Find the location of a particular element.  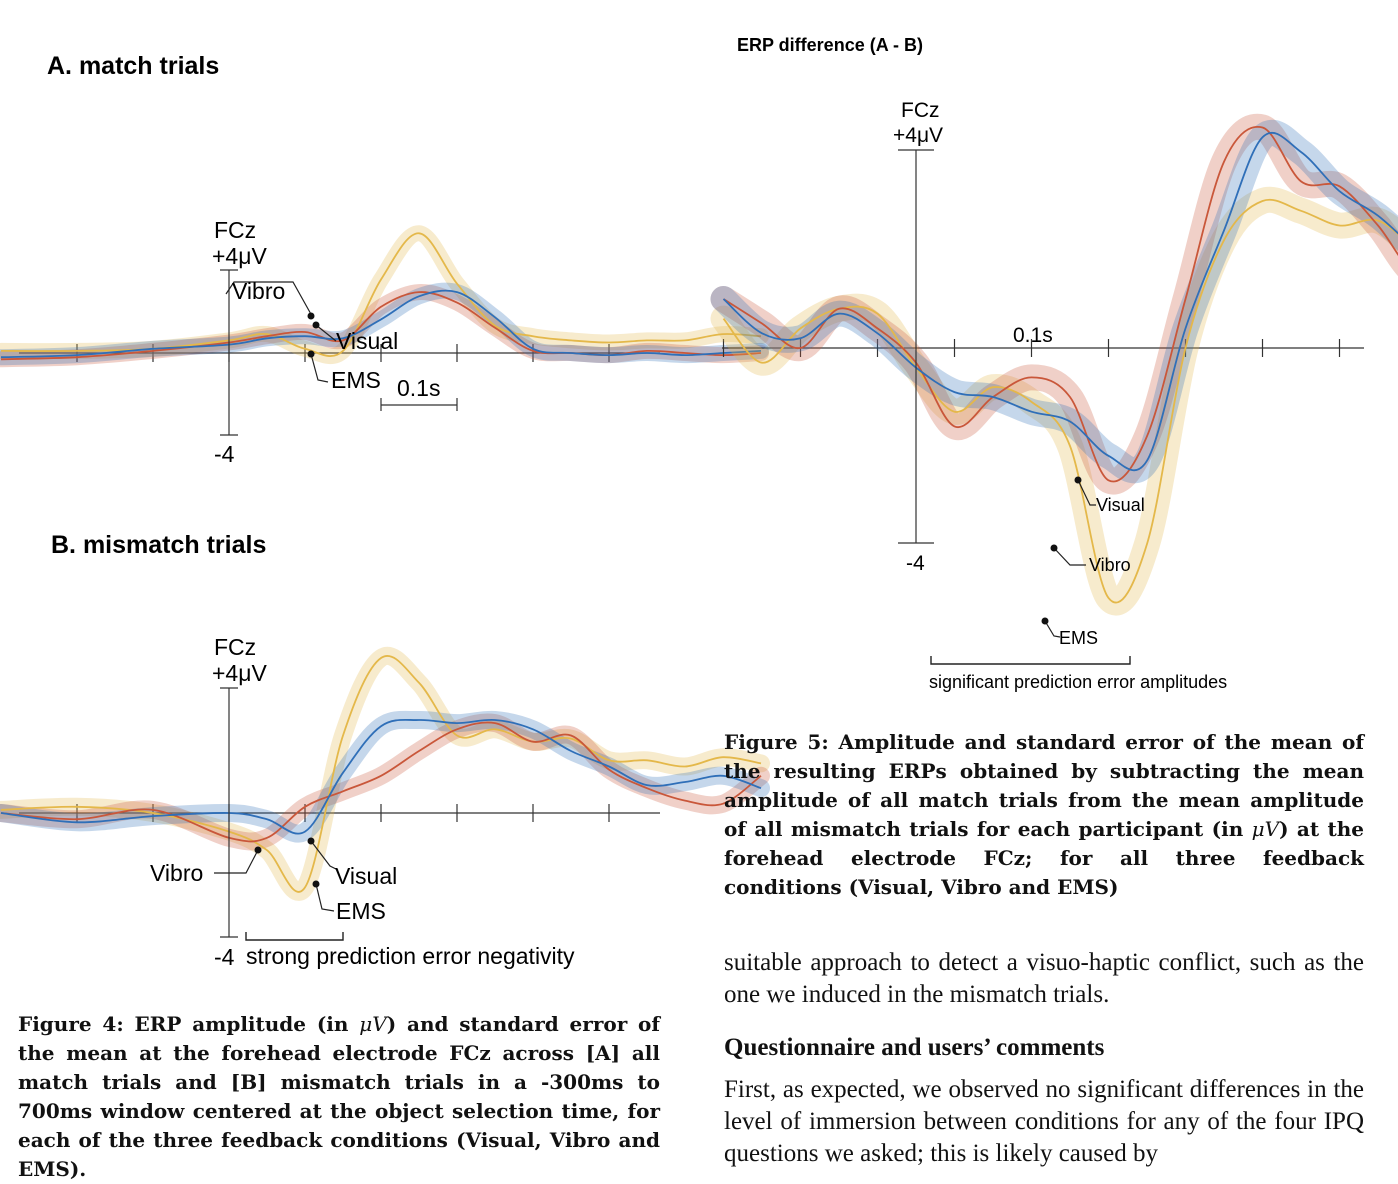

bracket-label-c: significant prediction error amplitudes is located at coordinates (1078, 682).